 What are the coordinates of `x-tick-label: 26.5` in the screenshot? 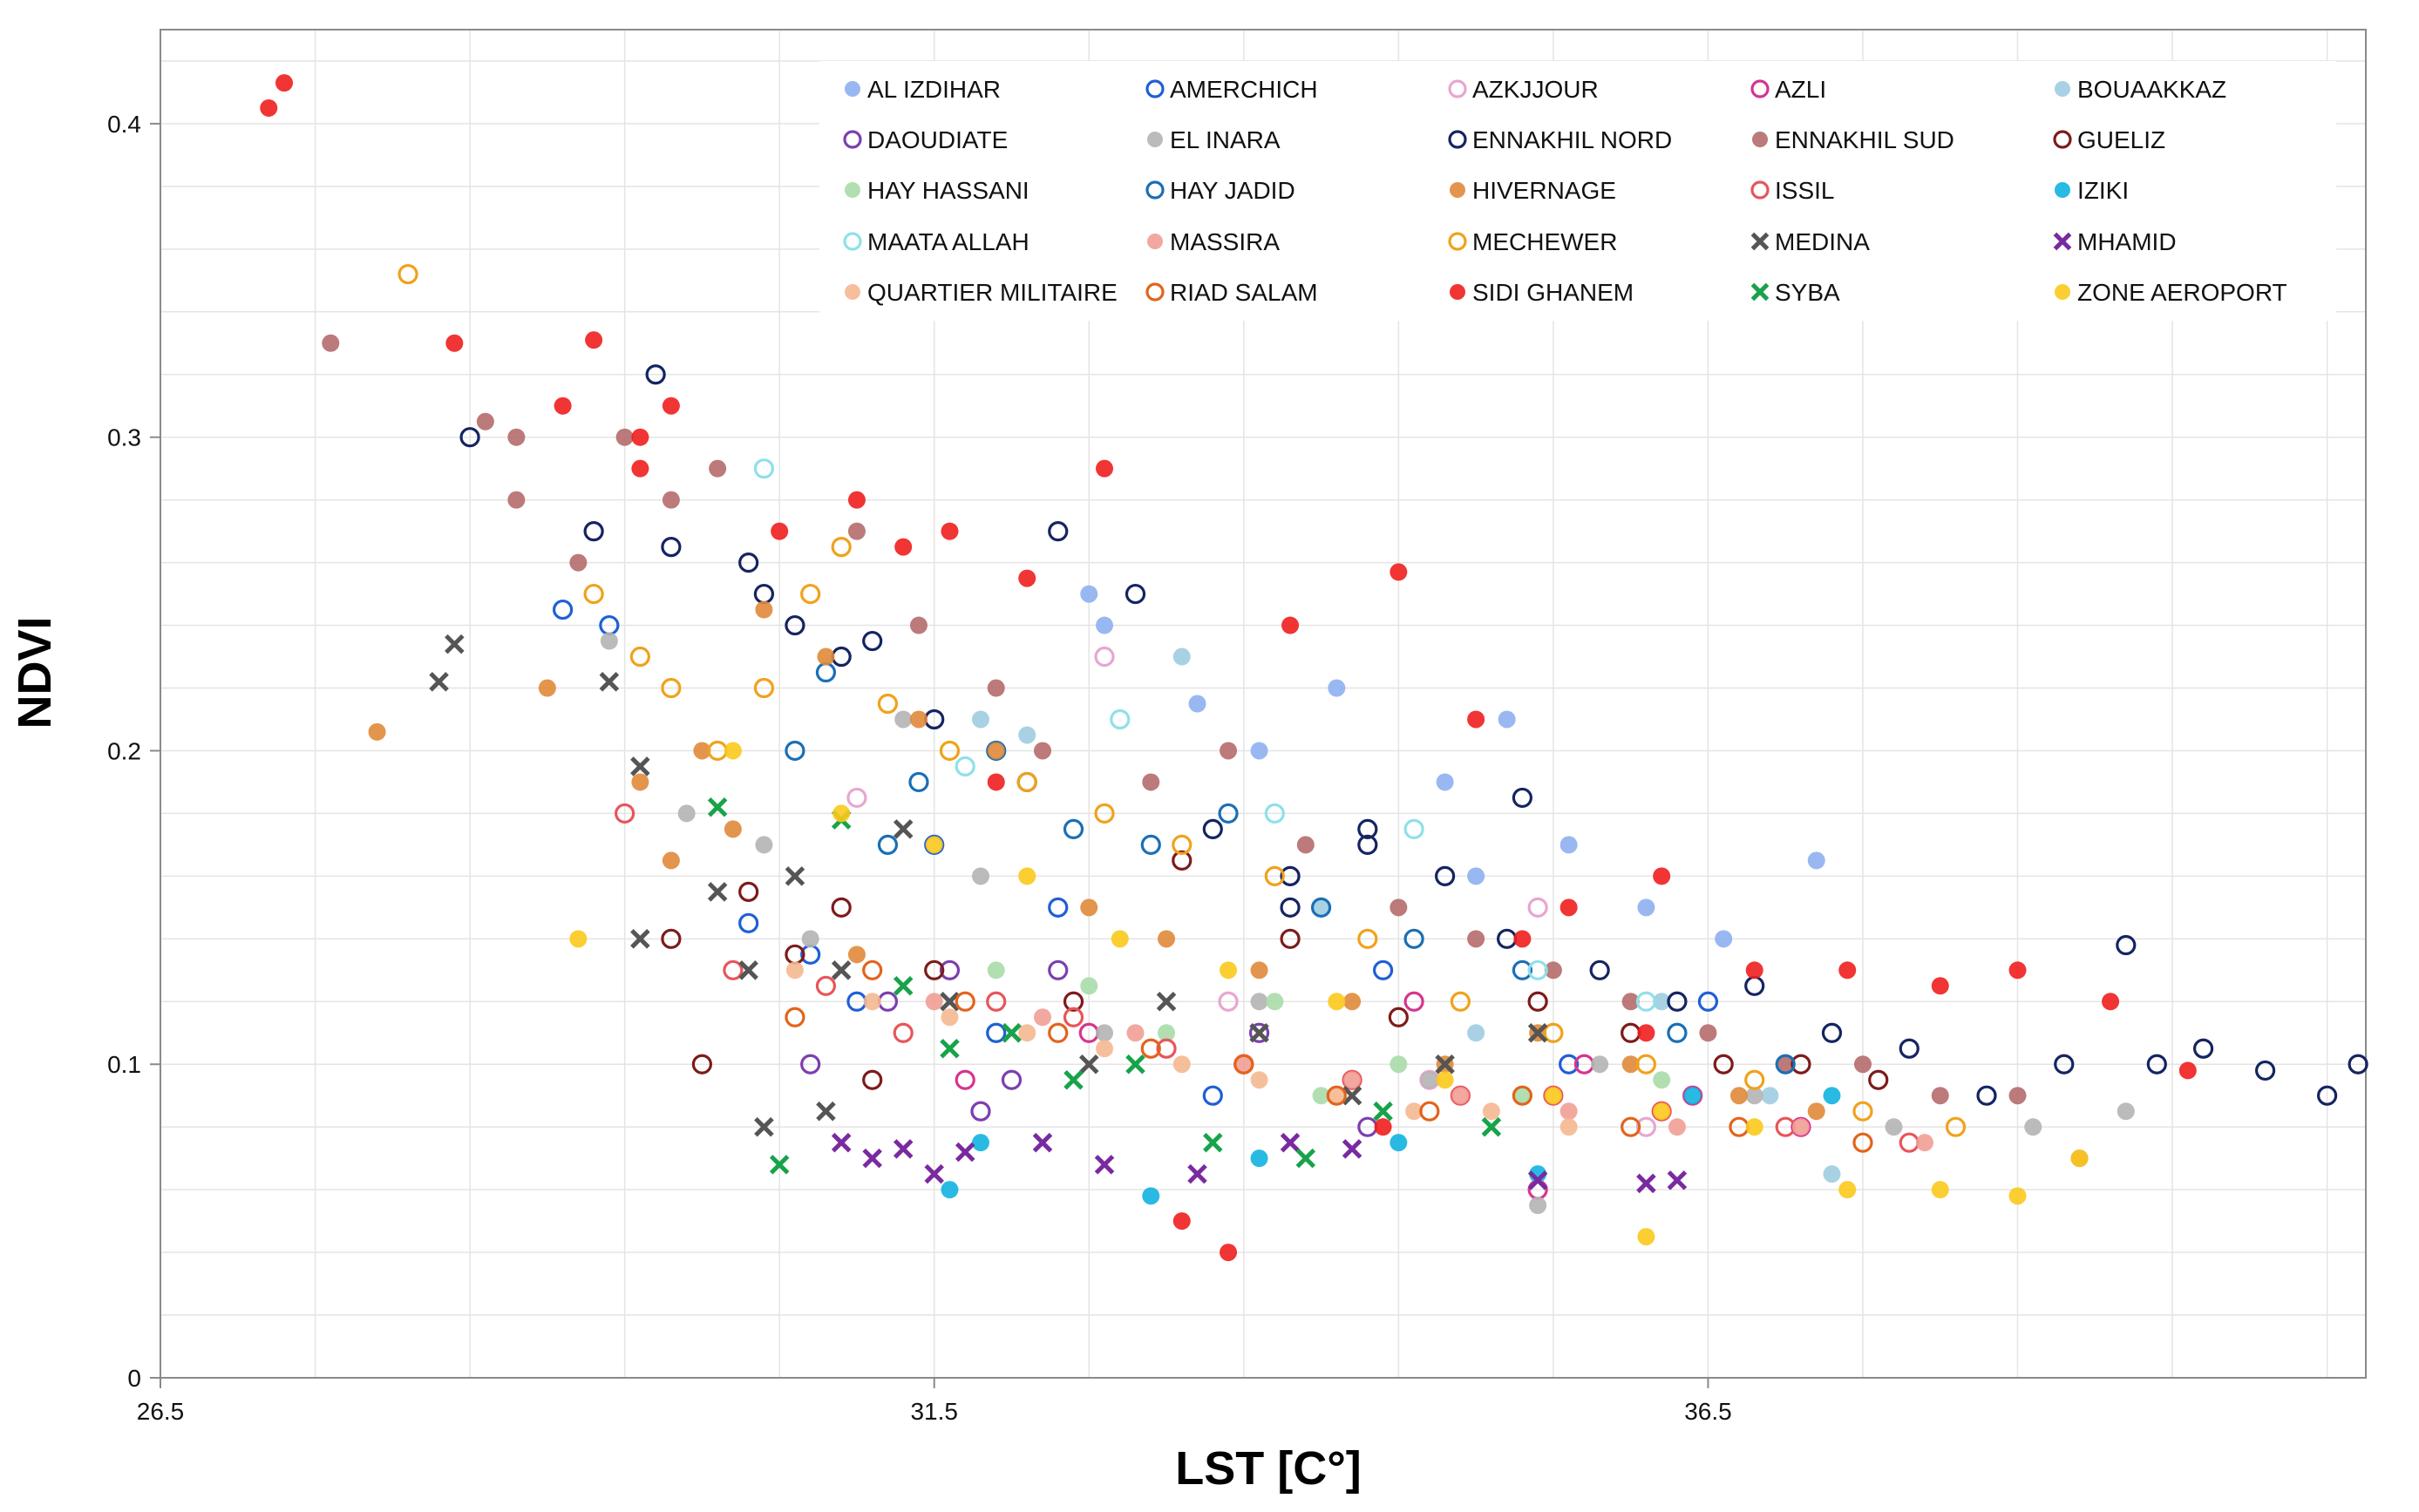 It's located at (161, 1411).